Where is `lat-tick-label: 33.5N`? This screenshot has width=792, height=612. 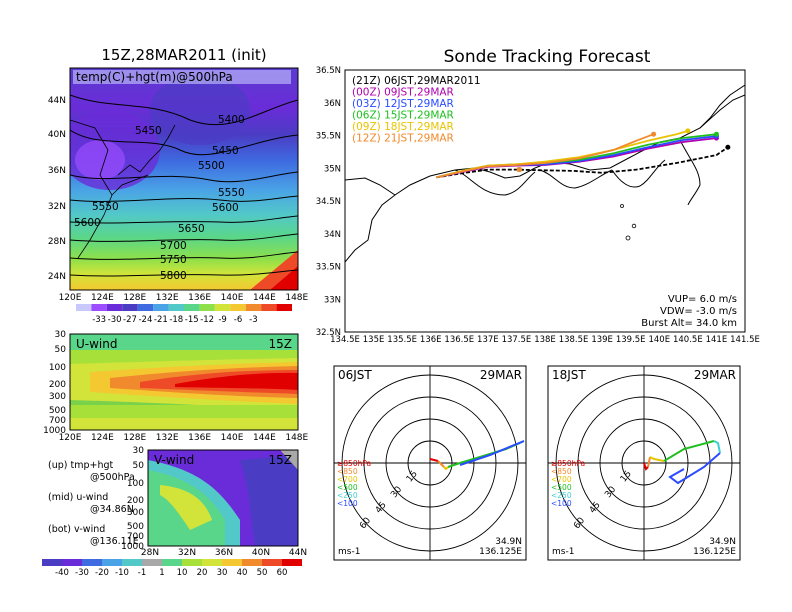
lat-tick-label: 33.5N is located at coordinates (328, 268).